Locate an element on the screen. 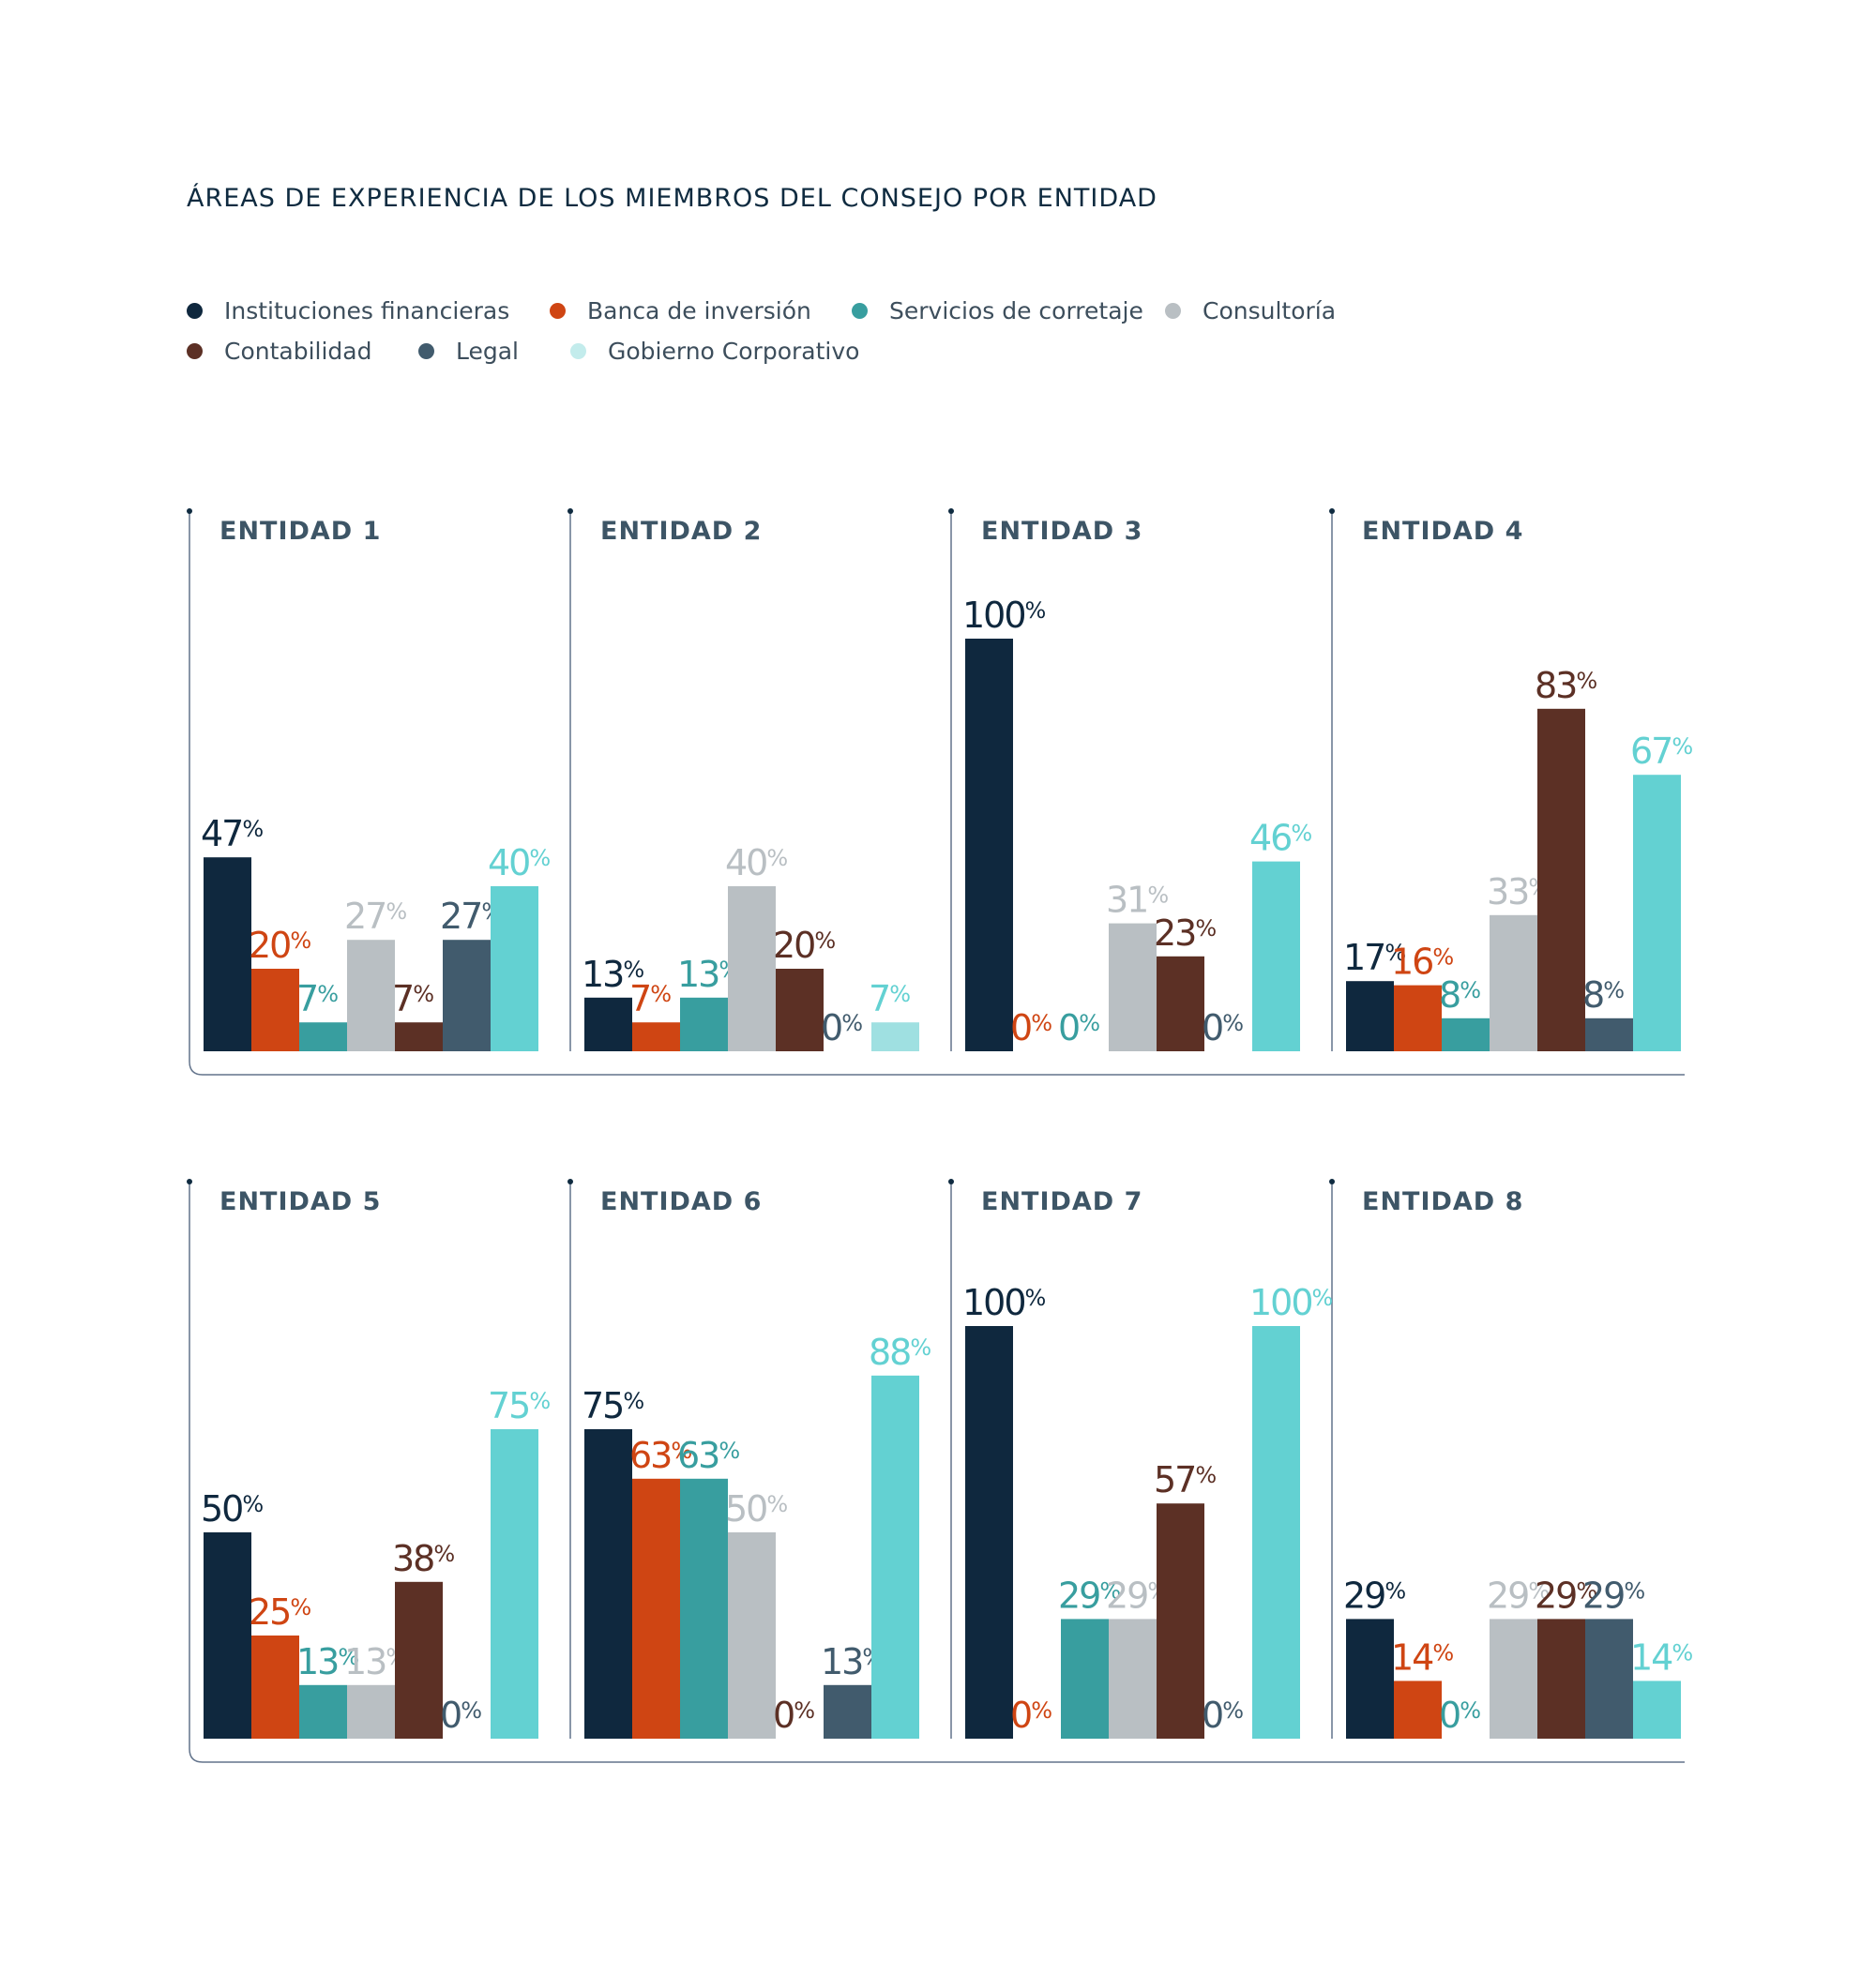 The image size is (1876, 1975). data-label: 14% is located at coordinates (1422, 1657).